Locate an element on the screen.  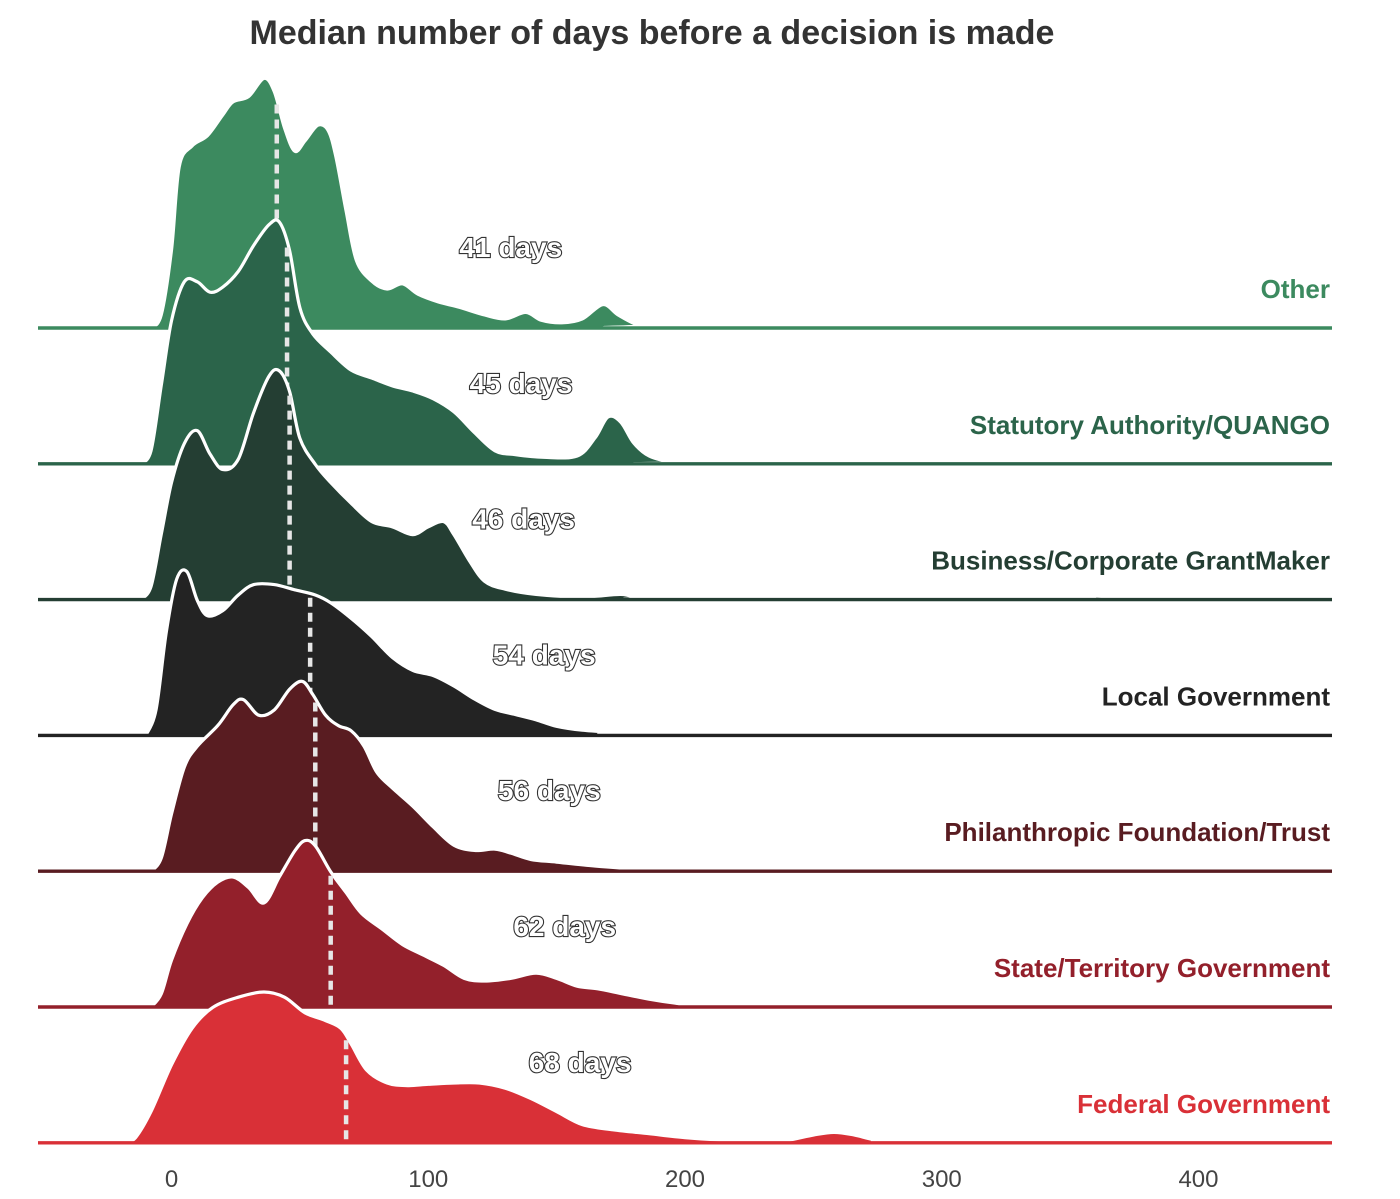
ridge-4: 56 days Philanthropic Foundation/Trust is located at coordinates (685, 776).